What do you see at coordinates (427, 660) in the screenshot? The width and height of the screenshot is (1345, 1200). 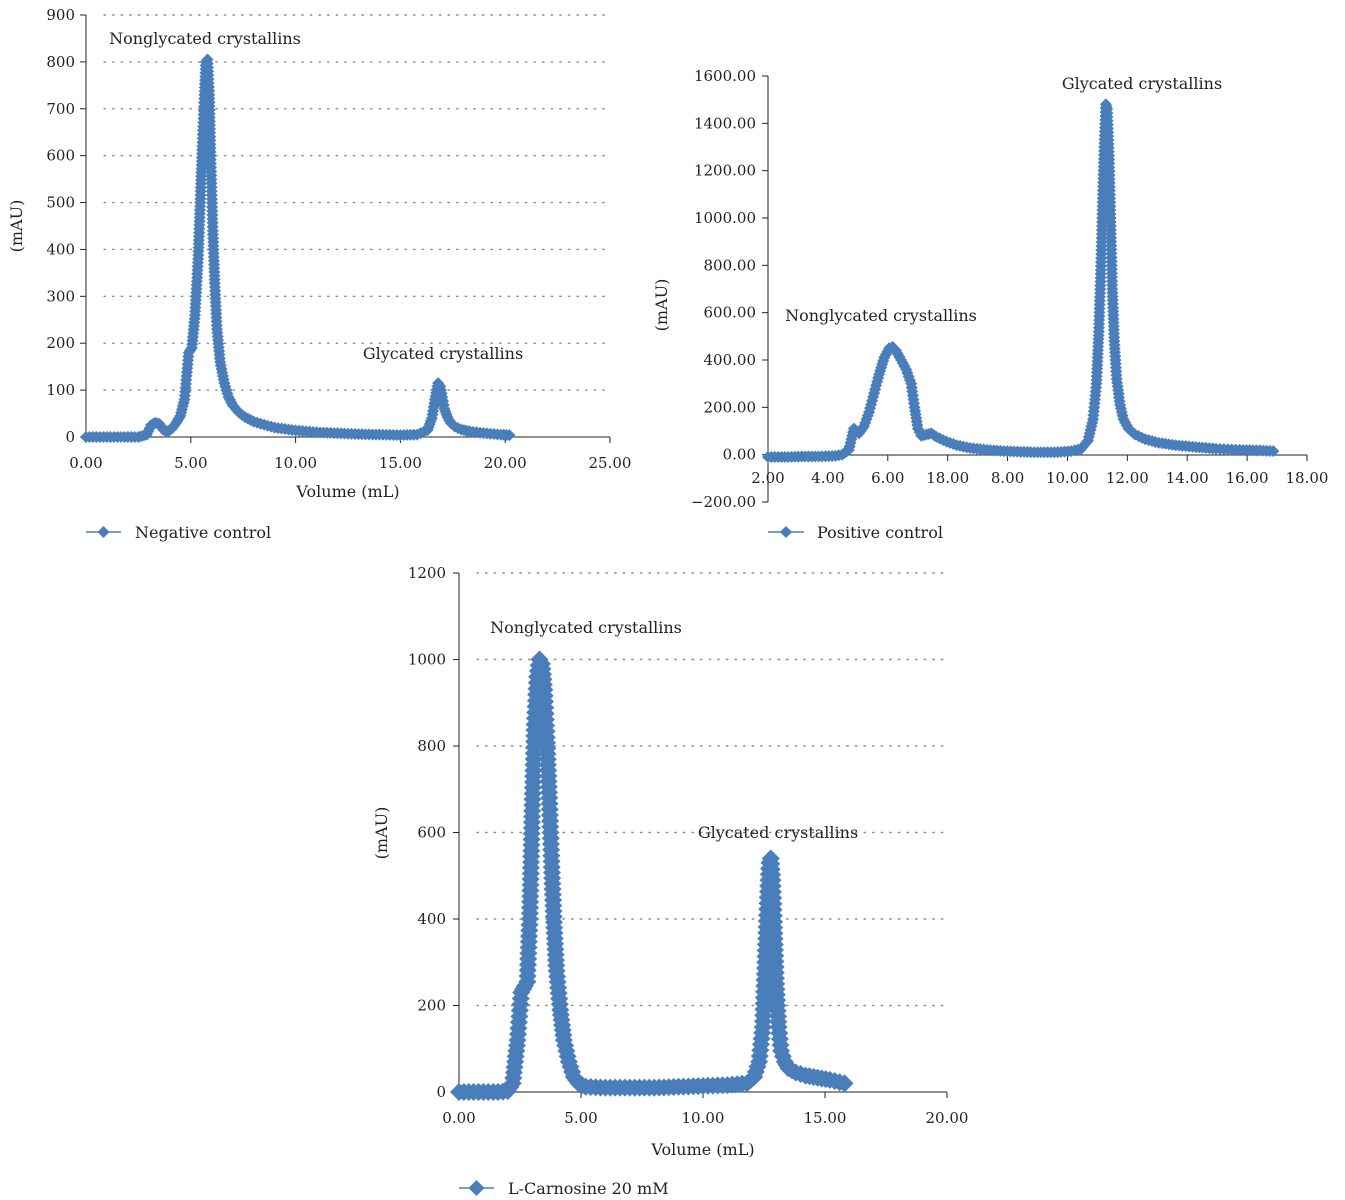 I see `y-tick-label: 1000` at bounding box center [427, 660].